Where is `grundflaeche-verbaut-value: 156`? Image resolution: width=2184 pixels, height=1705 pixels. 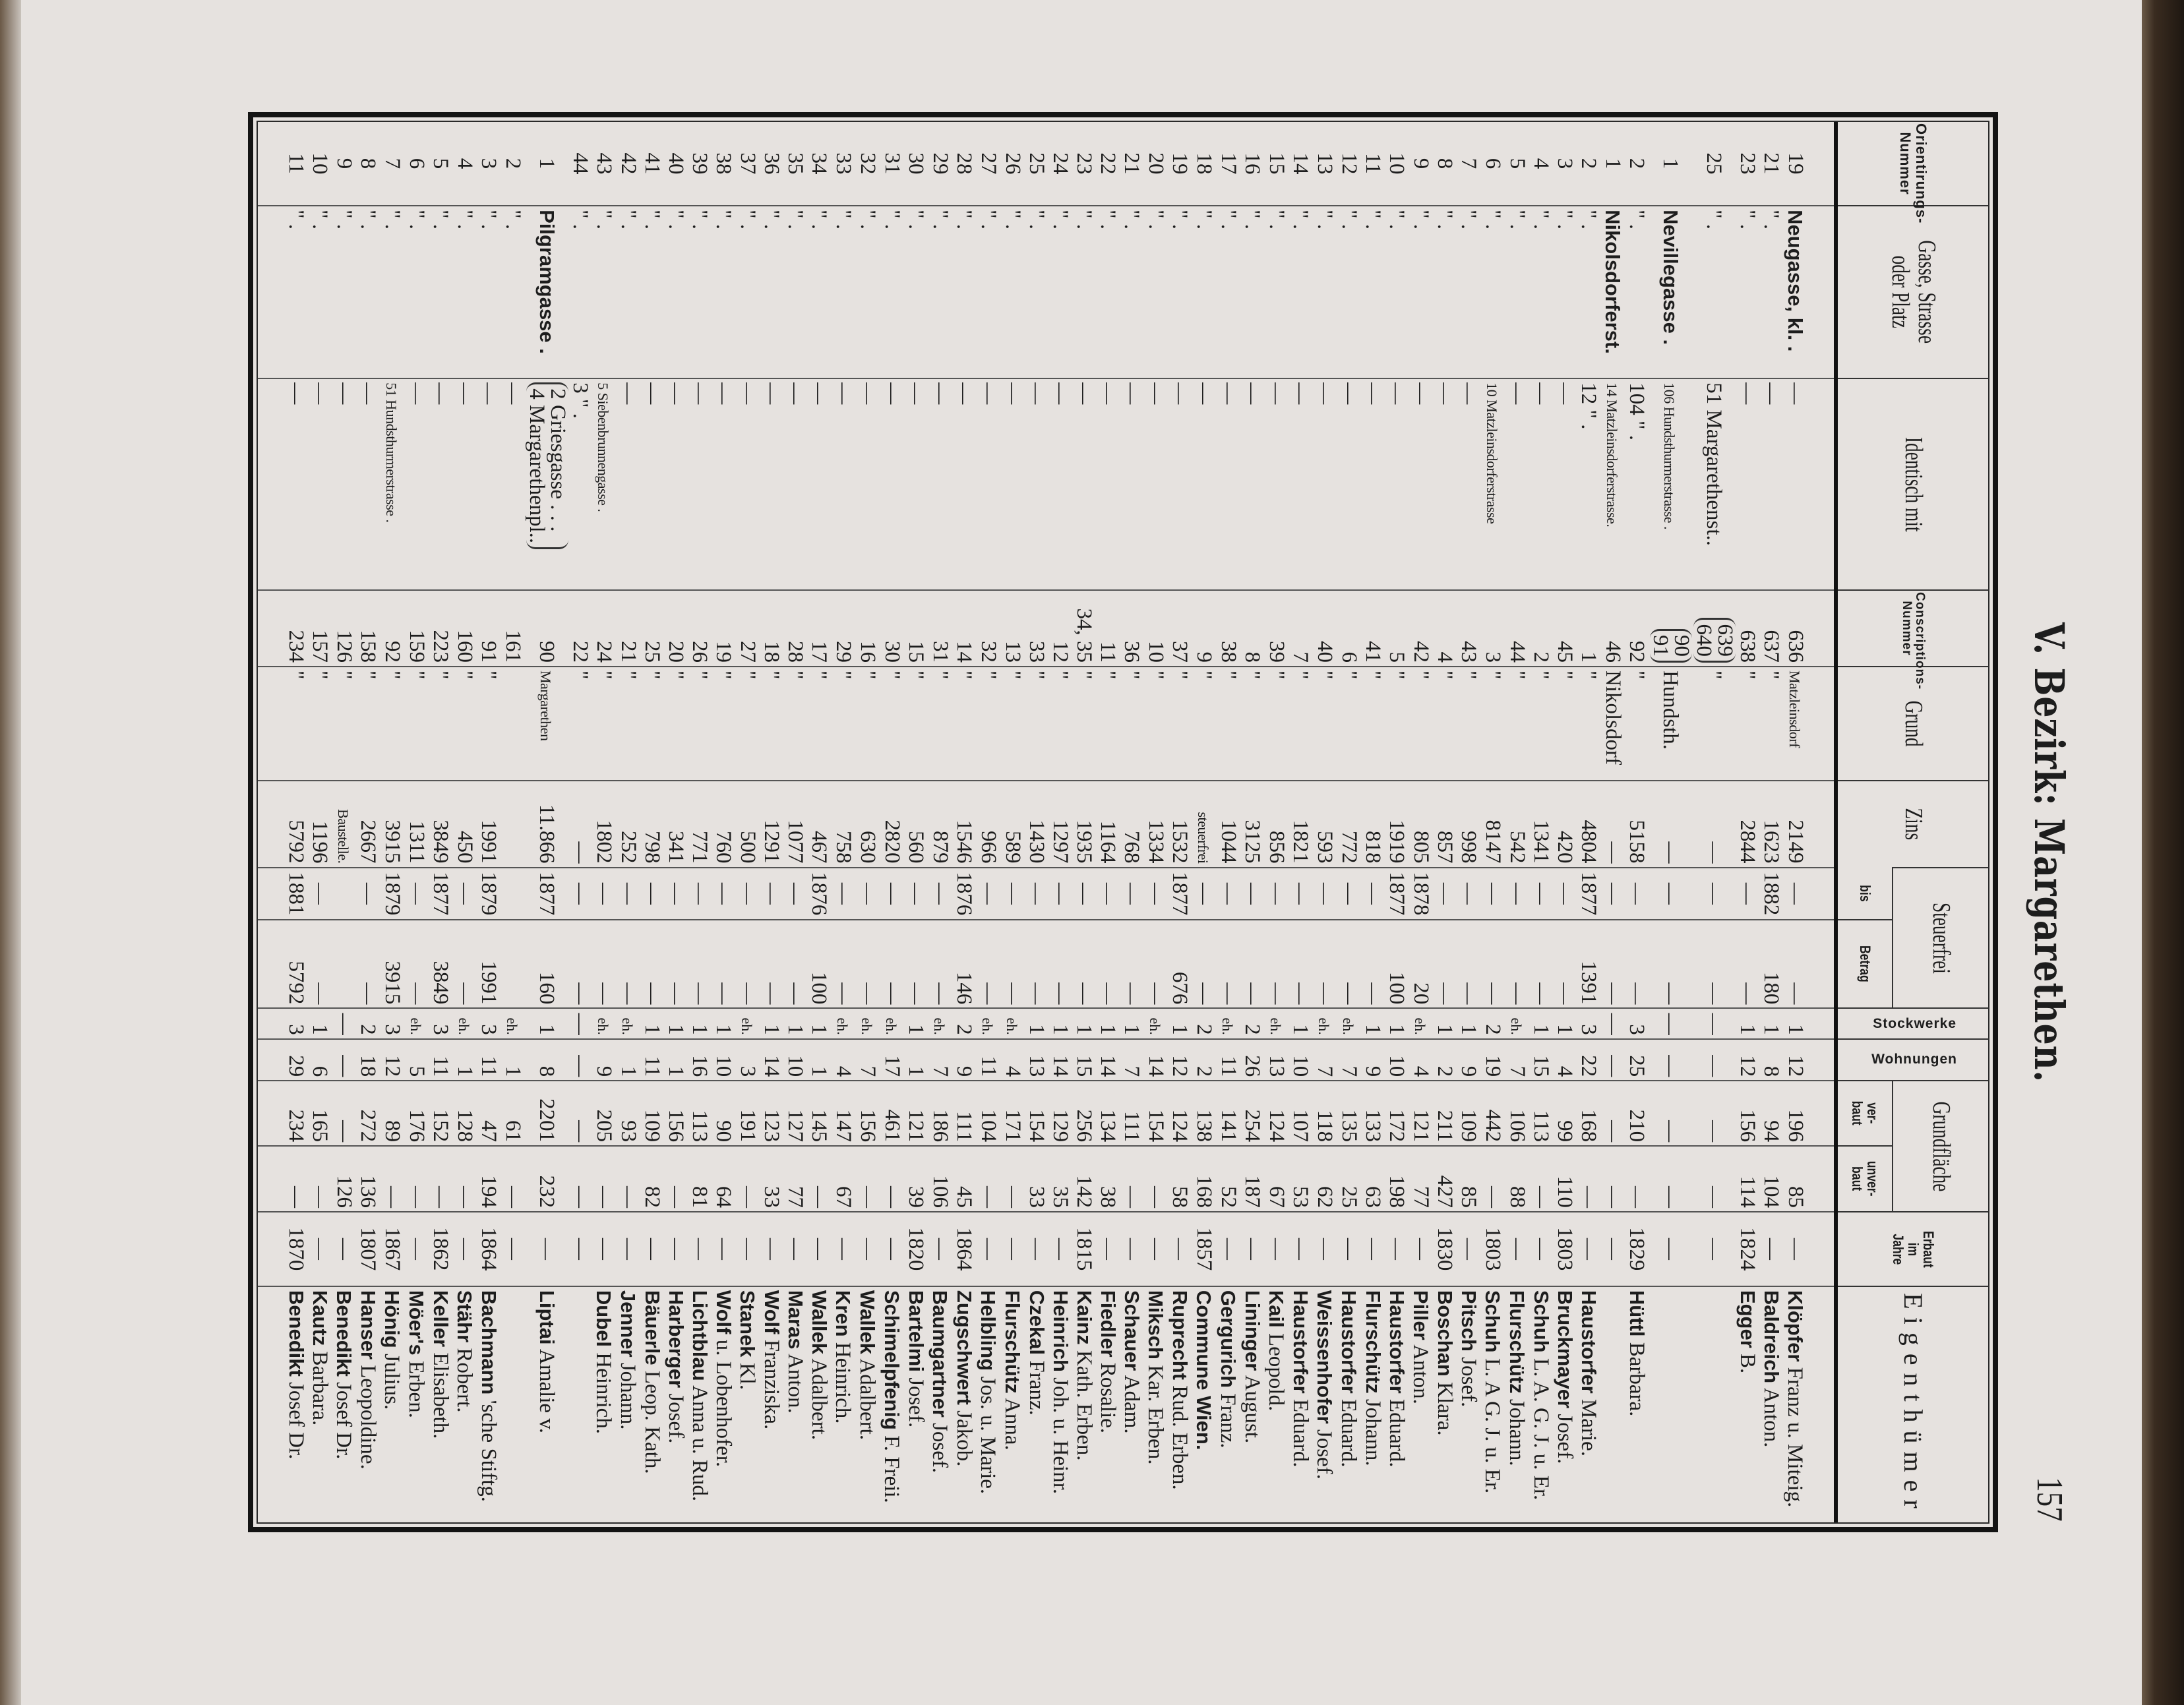
grundflaeche-verbaut-value: 156 is located at coordinates (676, 1126).